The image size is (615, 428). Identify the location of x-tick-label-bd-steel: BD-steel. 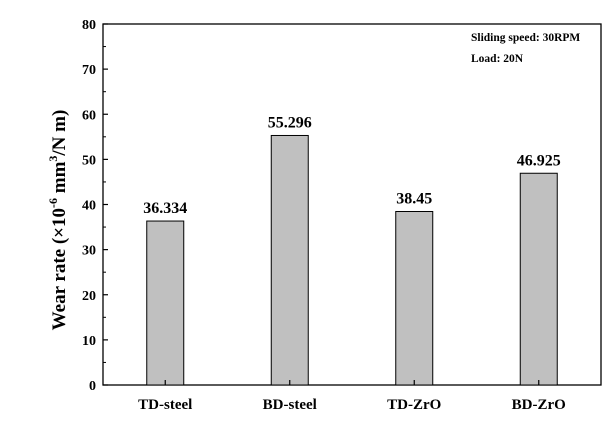
(290, 405).